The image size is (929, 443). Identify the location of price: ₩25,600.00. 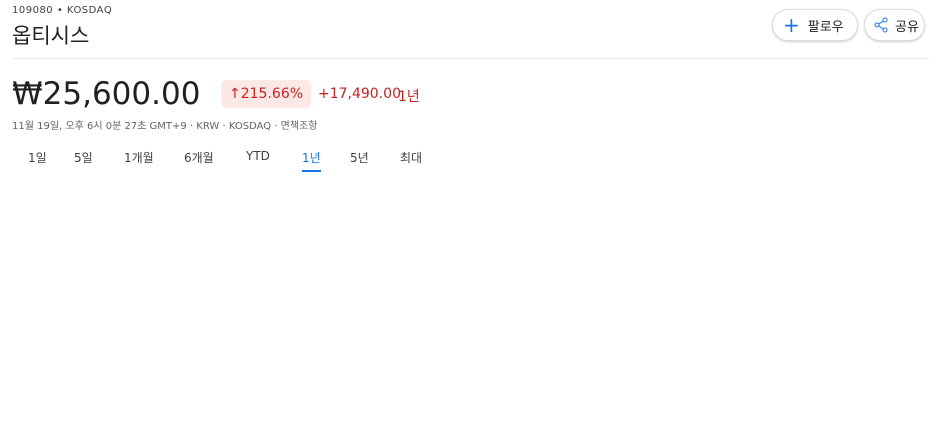
(106, 94).